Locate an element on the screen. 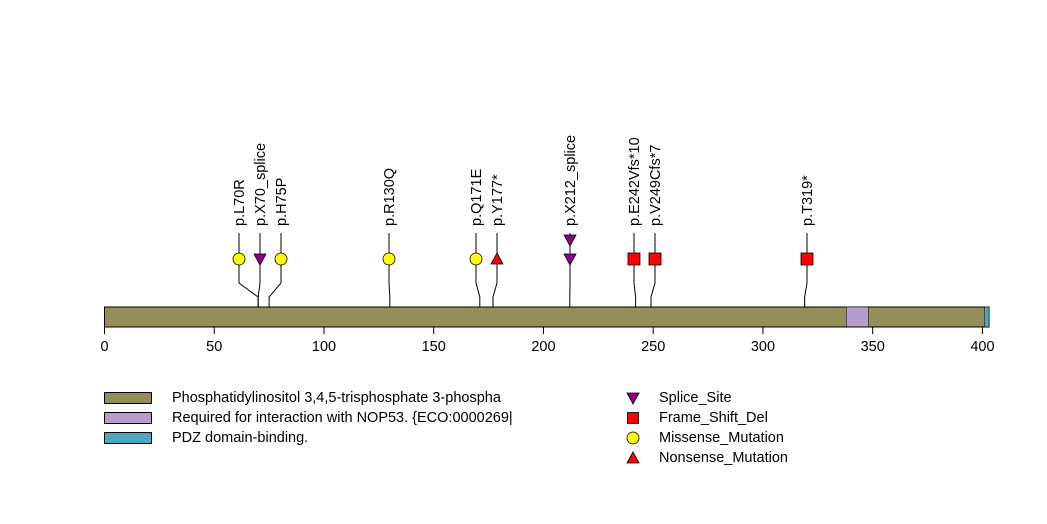  missense-mutation-icon is located at coordinates (633, 438).